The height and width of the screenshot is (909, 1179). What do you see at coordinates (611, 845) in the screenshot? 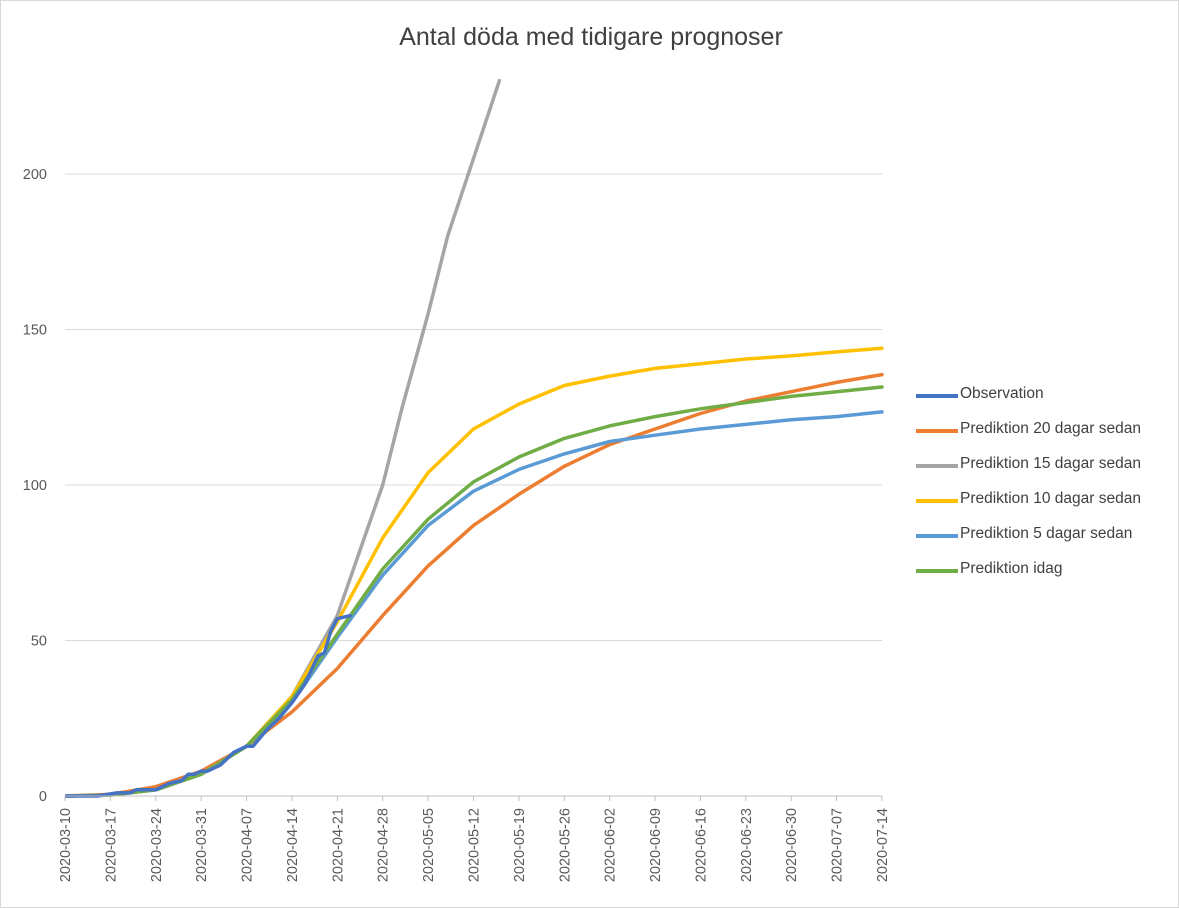
I see `x-tick-label: 2020-06-02` at bounding box center [611, 845].